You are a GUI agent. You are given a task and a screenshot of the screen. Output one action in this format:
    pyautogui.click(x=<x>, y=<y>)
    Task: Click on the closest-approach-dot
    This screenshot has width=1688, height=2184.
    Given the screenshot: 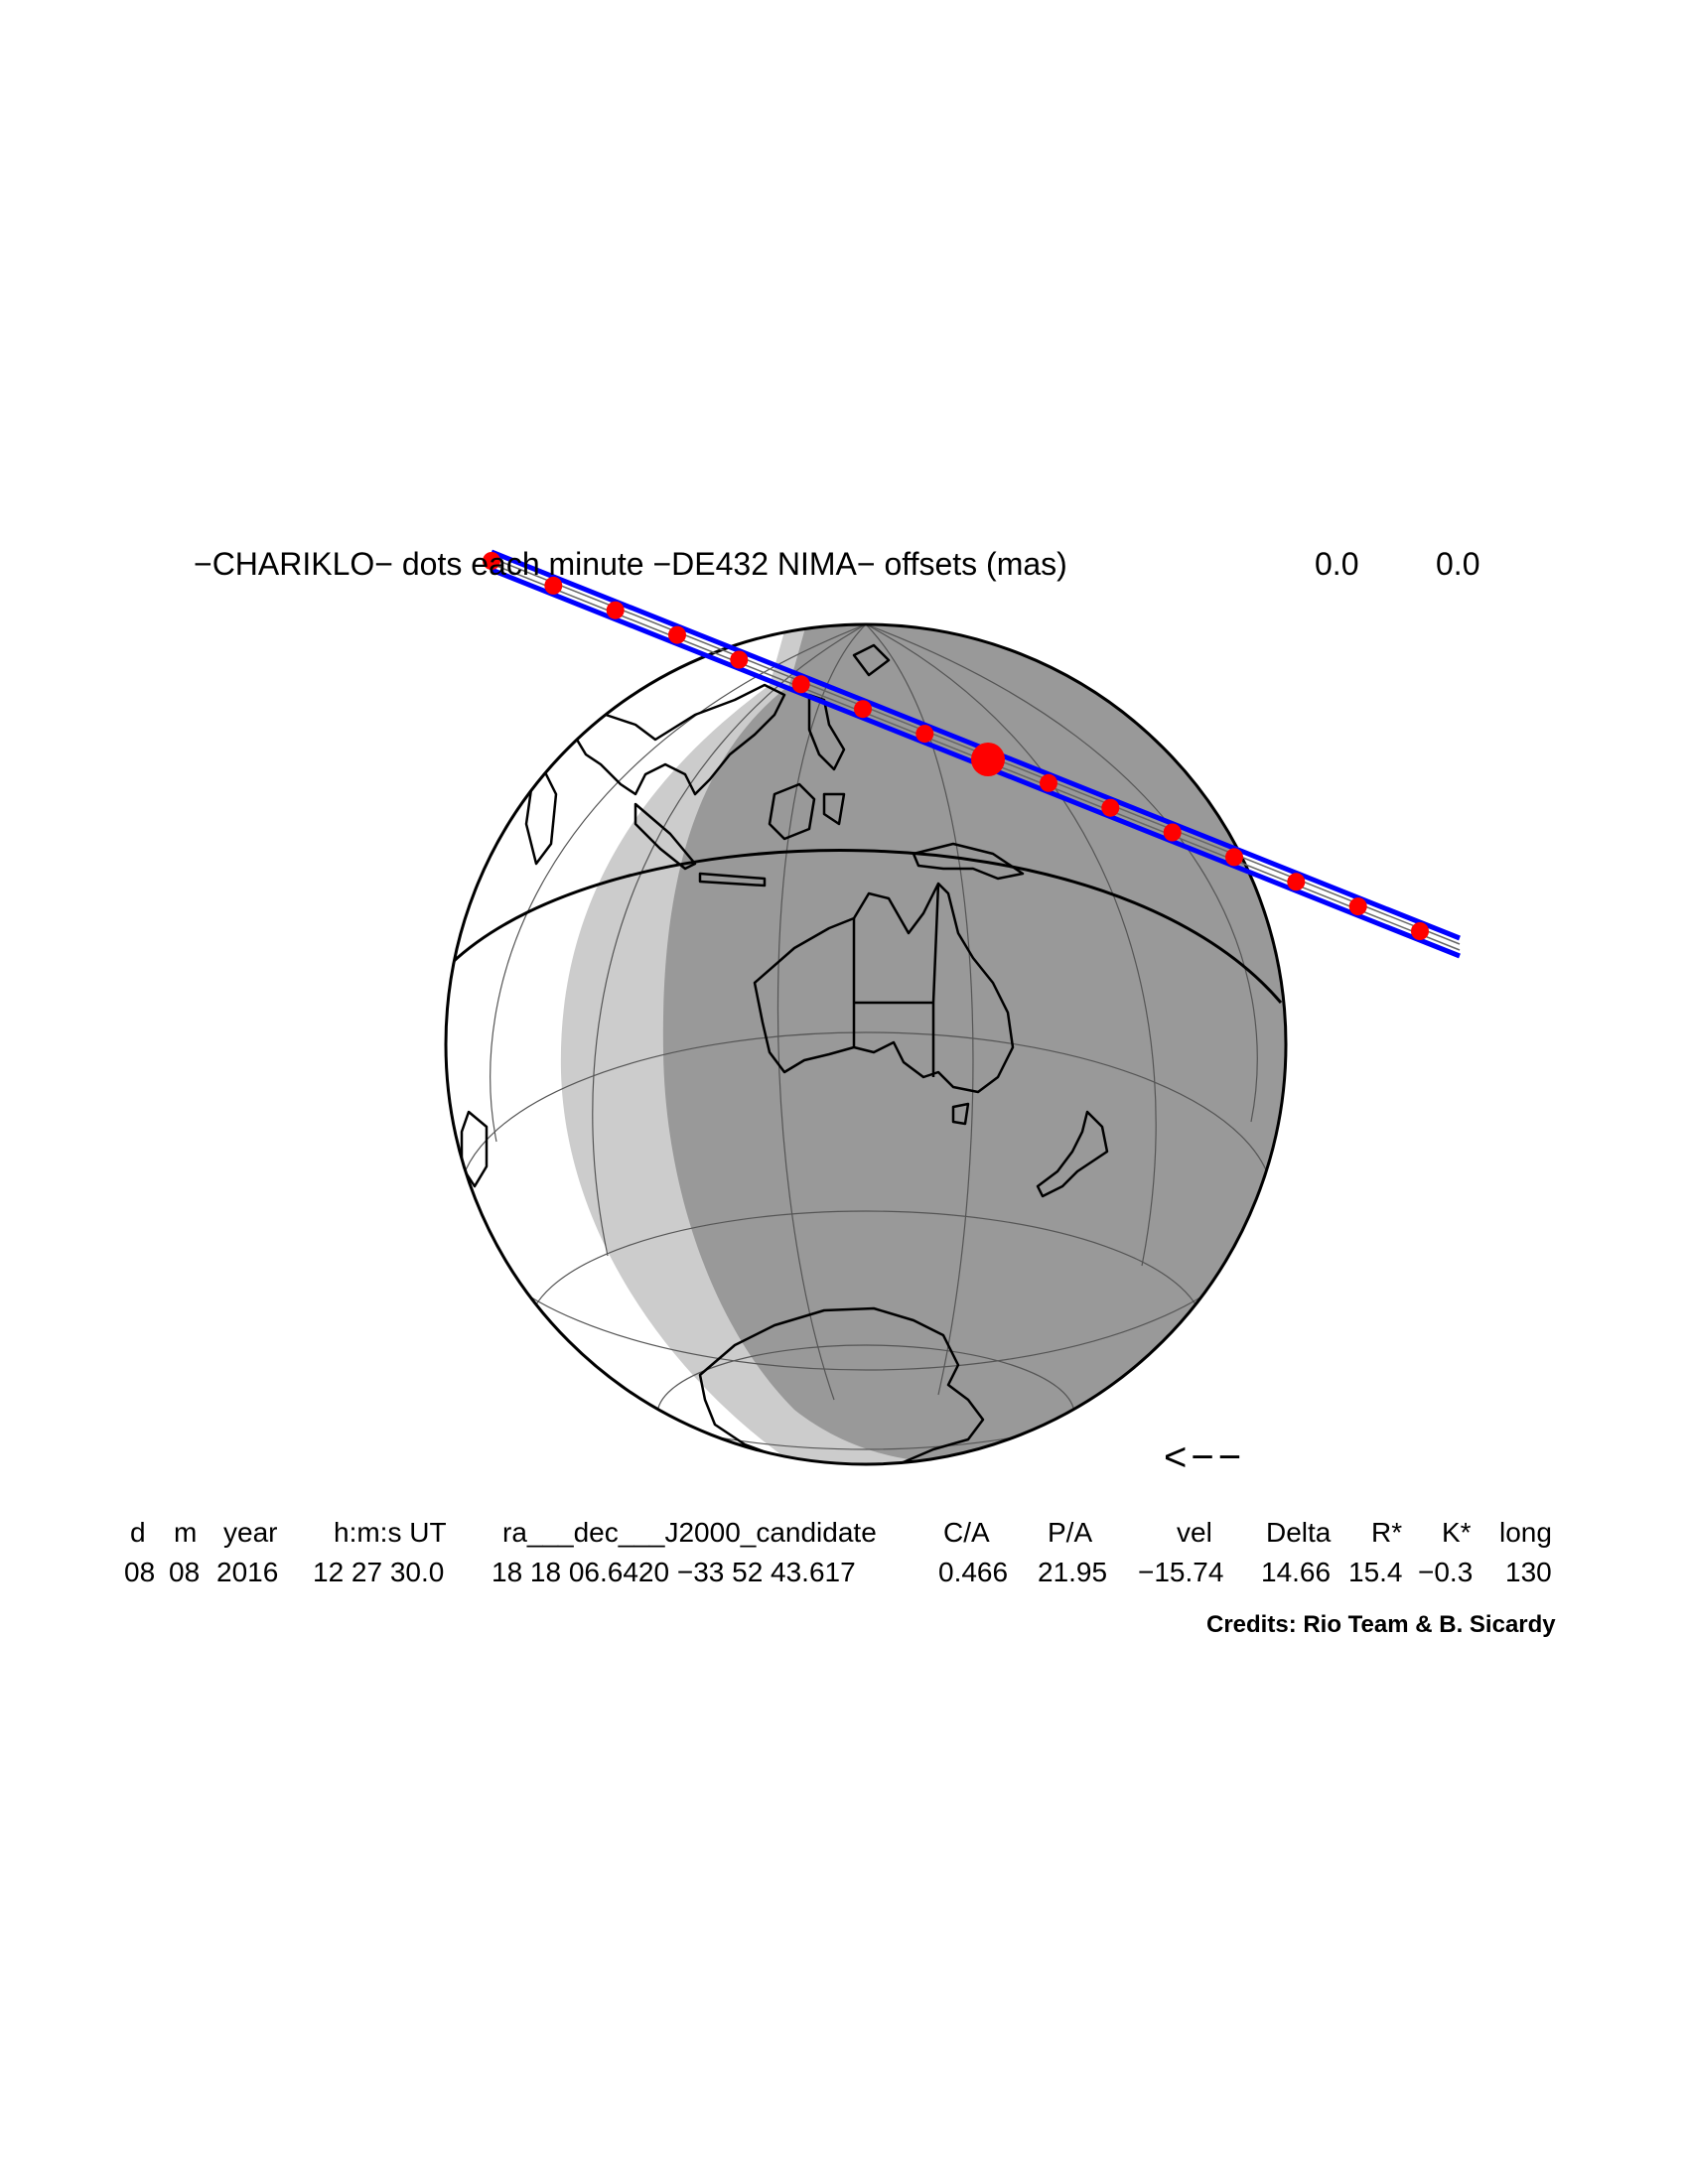 What is the action you would take?
    pyautogui.click(x=988, y=759)
    